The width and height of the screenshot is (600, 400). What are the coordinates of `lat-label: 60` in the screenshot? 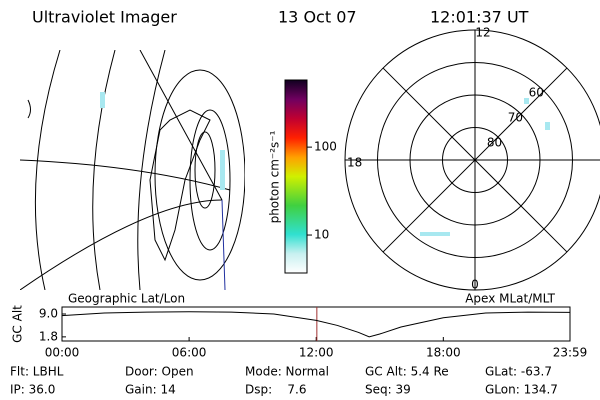 It's located at (536, 92).